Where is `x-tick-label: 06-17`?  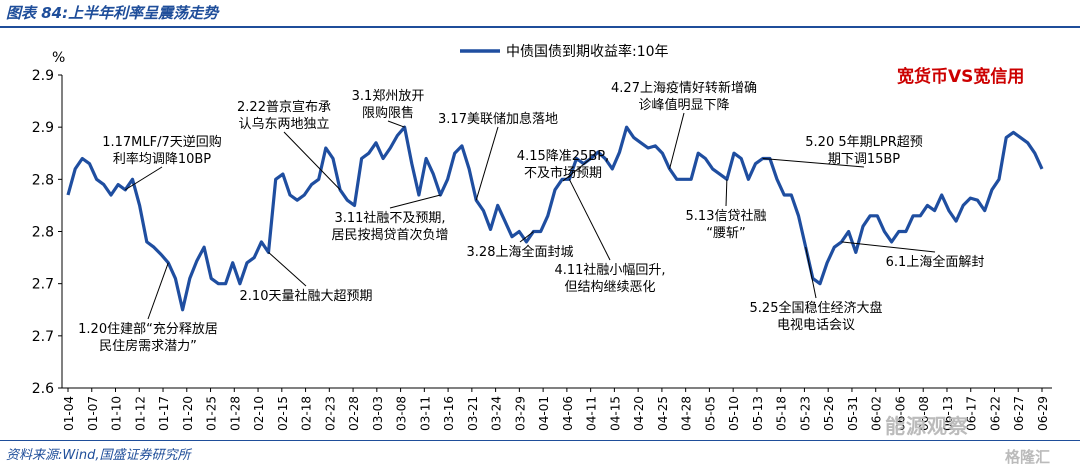 x-tick-label: 06-17 is located at coordinates (972, 413).